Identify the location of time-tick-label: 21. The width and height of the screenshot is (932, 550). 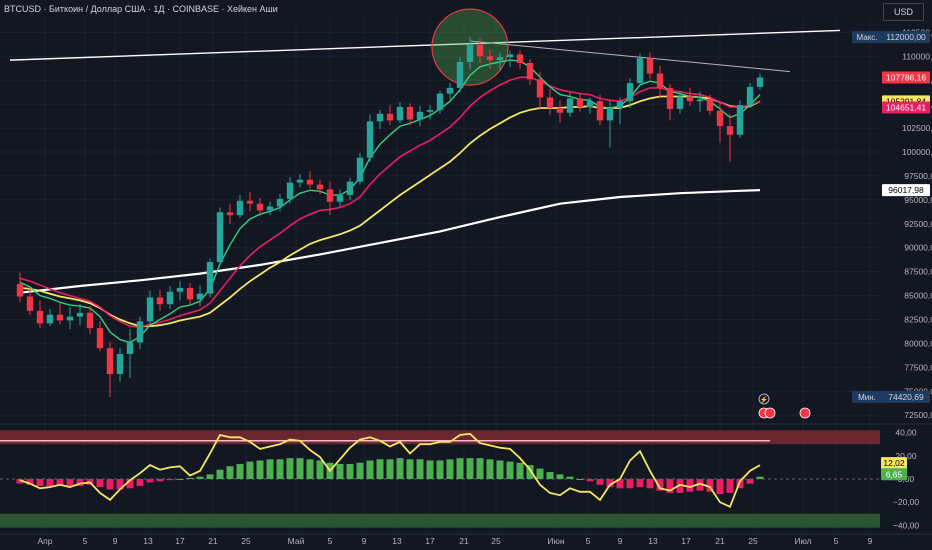
(720, 541).